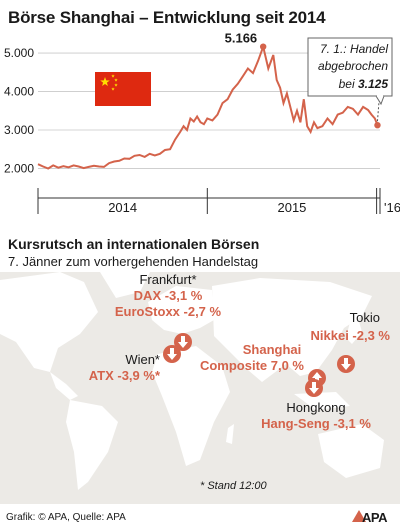  Describe the element at coordinates (19, 168) in the screenshot. I see `y-tick-label-0: 2.000` at that location.